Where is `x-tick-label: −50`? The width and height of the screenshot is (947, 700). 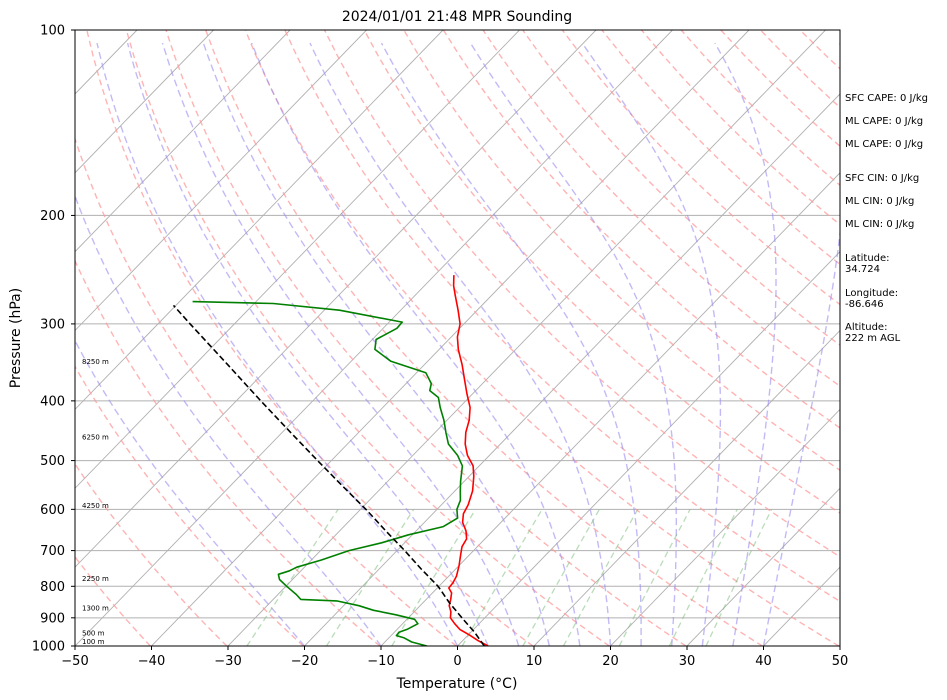 x-tick-label: −50 is located at coordinates (74, 661).